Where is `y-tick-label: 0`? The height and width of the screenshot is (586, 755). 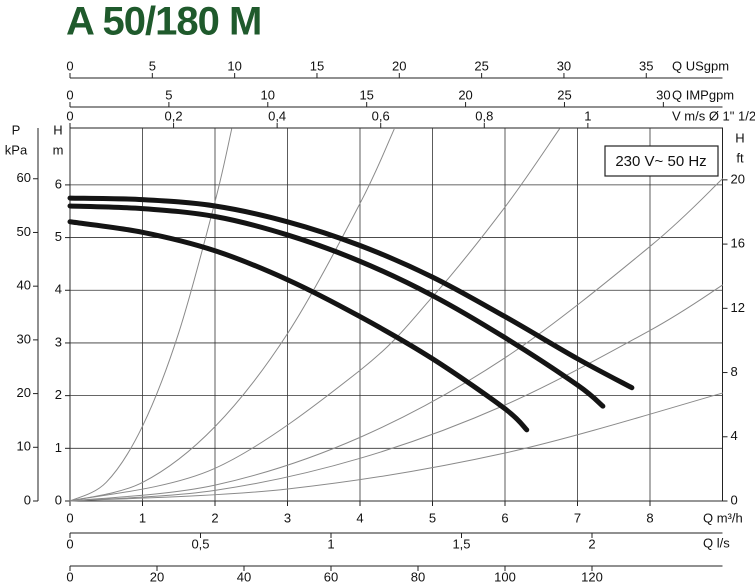 y-tick-label: 0 is located at coordinates (58, 499).